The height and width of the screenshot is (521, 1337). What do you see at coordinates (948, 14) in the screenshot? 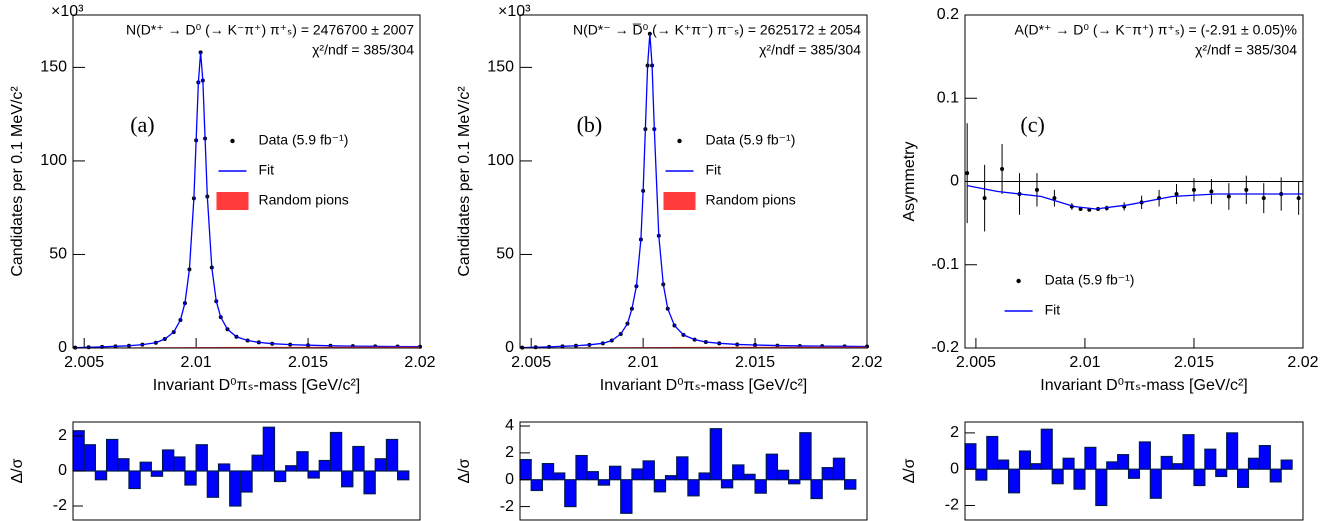
I see `y-tick-label: 0.2` at bounding box center [948, 14].